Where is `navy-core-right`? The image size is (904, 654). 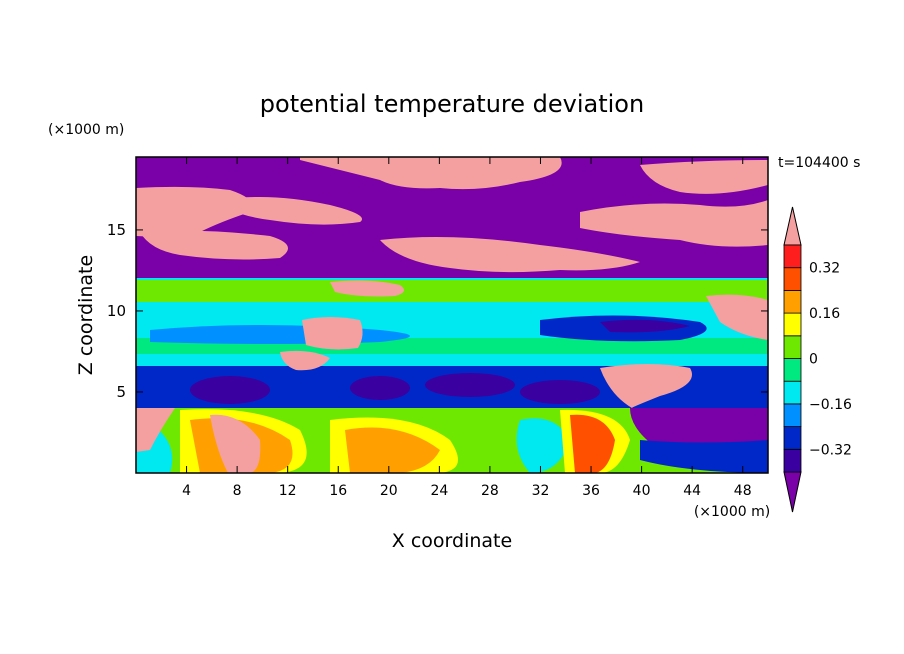
navy-core-right is located at coordinates (645, 326).